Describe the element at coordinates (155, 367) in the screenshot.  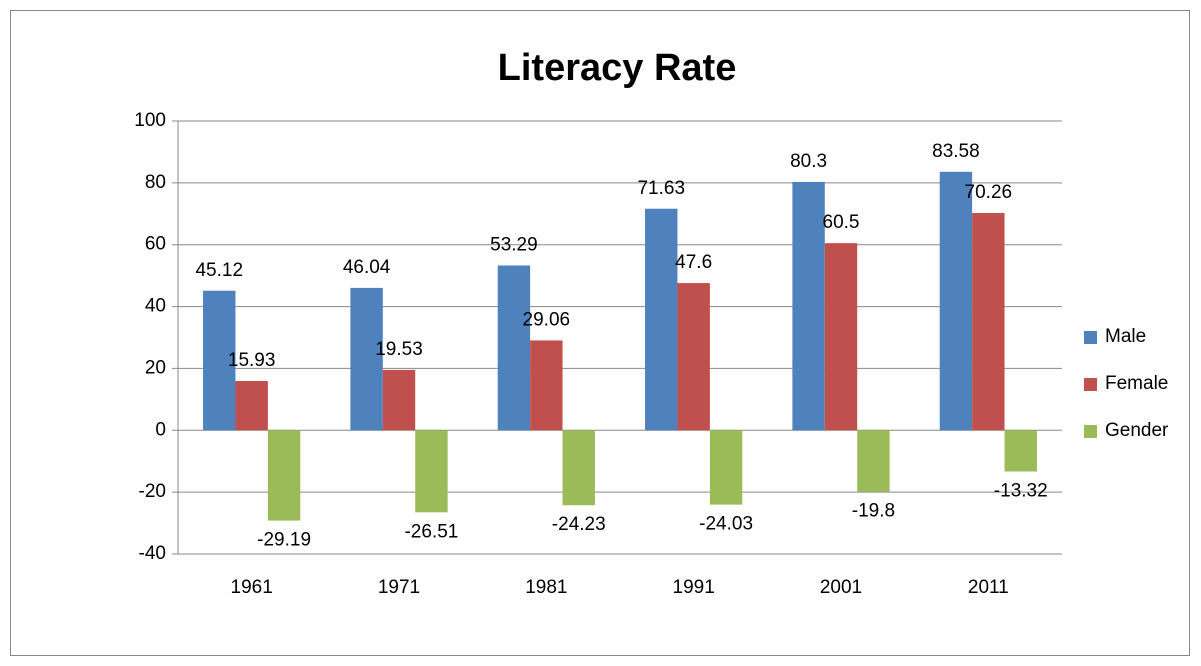
I see `y-tick-label: 20` at that location.